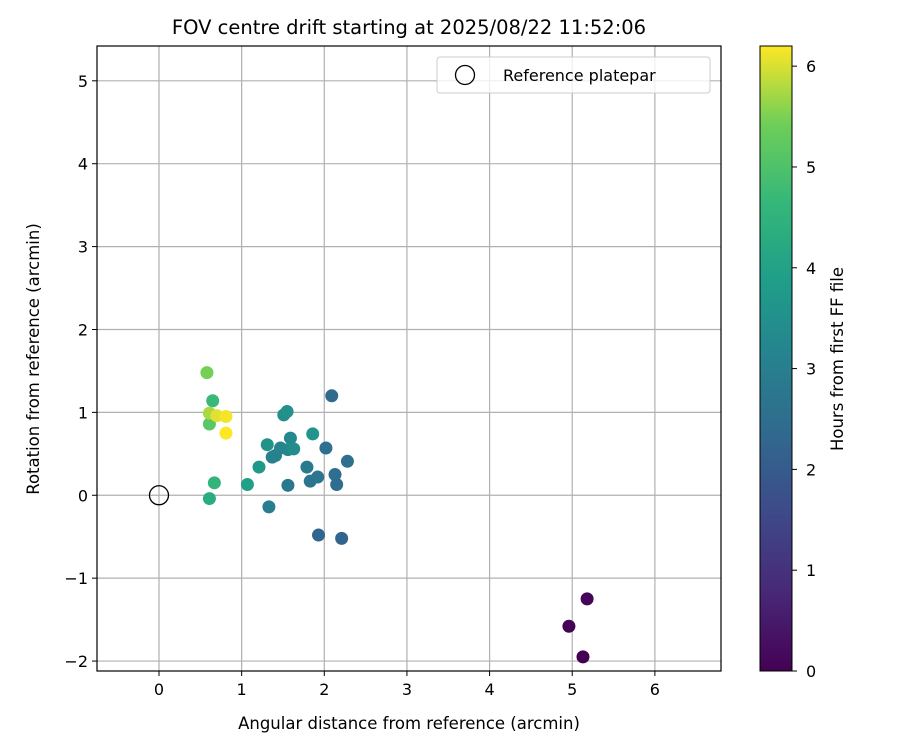  Describe the element at coordinates (655, 689) in the screenshot. I see `x-tick-label: 6` at that location.